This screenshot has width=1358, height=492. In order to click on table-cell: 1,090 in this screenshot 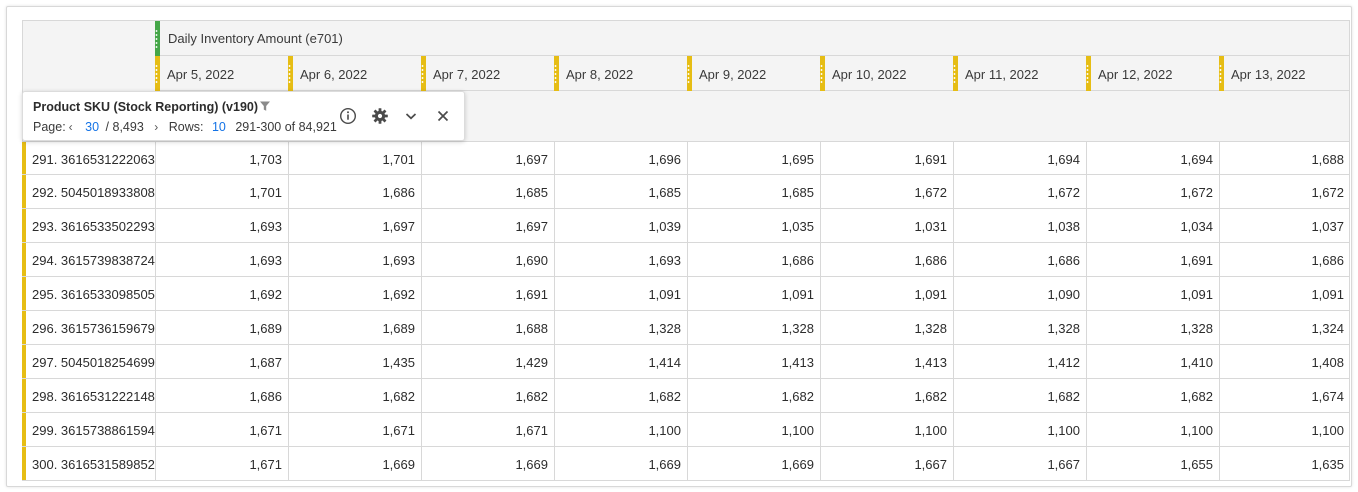, I will do `click(1019, 293)`.